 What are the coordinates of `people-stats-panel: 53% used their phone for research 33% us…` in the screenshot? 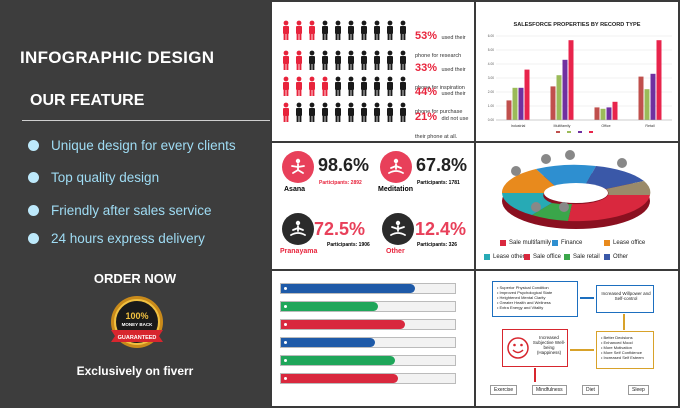 It's located at (373, 71).